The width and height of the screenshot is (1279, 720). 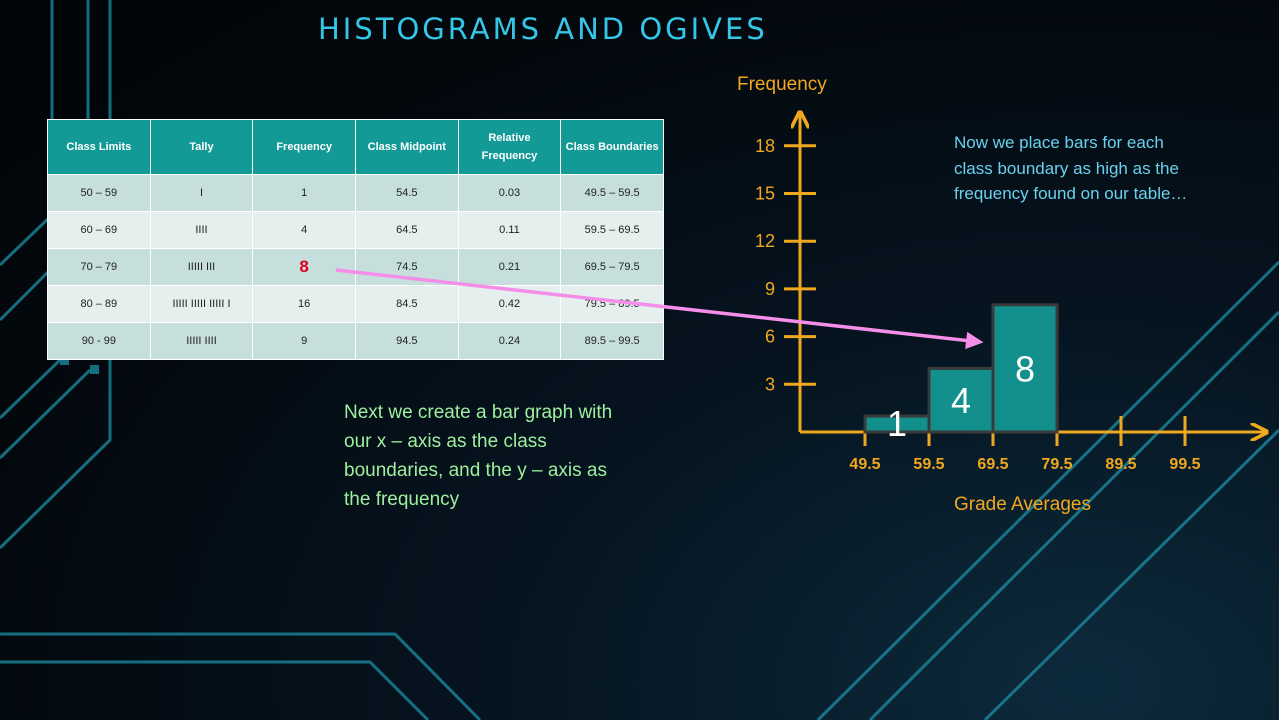 What do you see at coordinates (1184, 464) in the screenshot?
I see `x-tick-label: 99.5` at bounding box center [1184, 464].